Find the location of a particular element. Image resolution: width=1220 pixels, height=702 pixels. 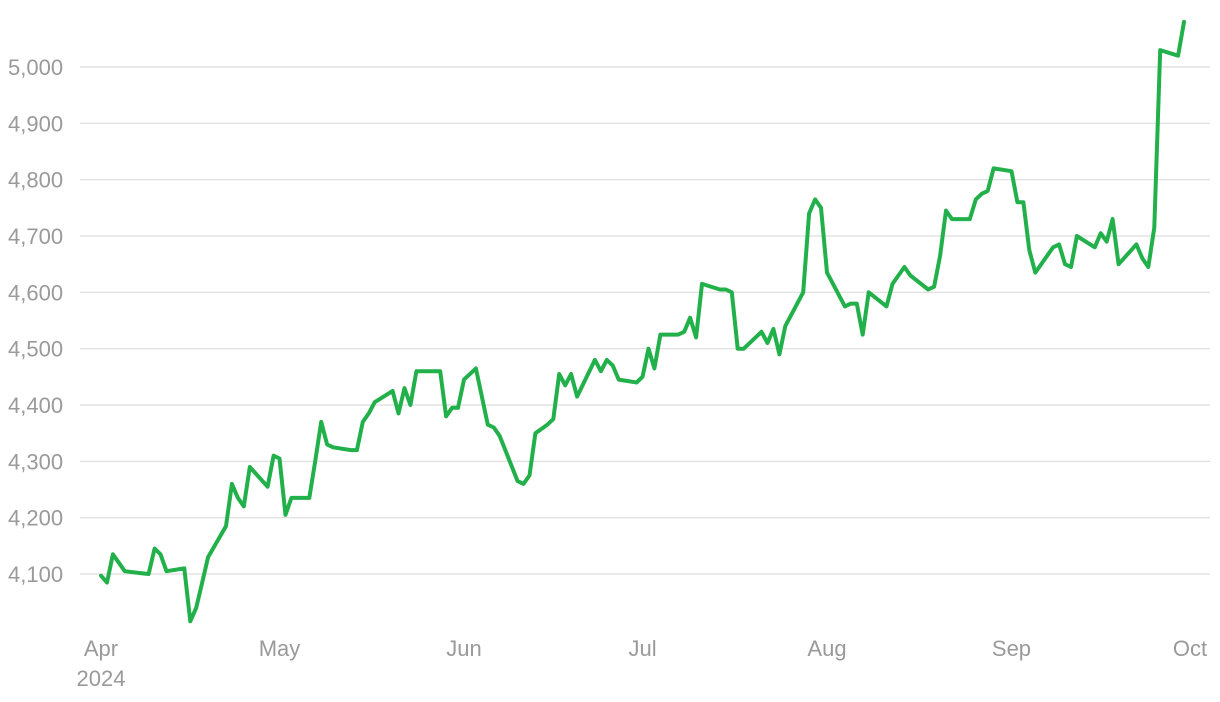

x-tick-label: Aug is located at coordinates (826, 648).